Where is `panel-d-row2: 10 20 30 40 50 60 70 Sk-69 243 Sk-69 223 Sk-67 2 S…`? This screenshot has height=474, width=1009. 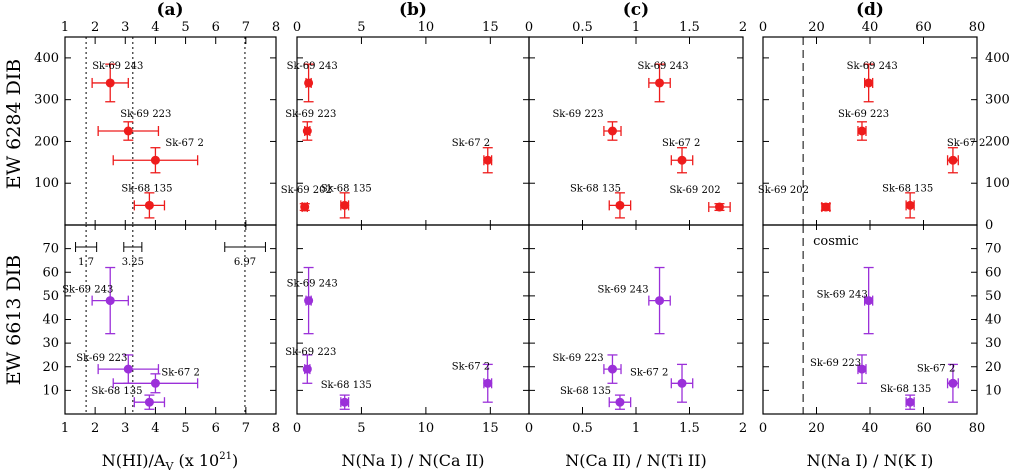
panel-d-row2: 10 20 30 40 50 60 70 Sk-69 243 Sk-69 223 Sk-67 2 S… is located at coordinates (882, 319).